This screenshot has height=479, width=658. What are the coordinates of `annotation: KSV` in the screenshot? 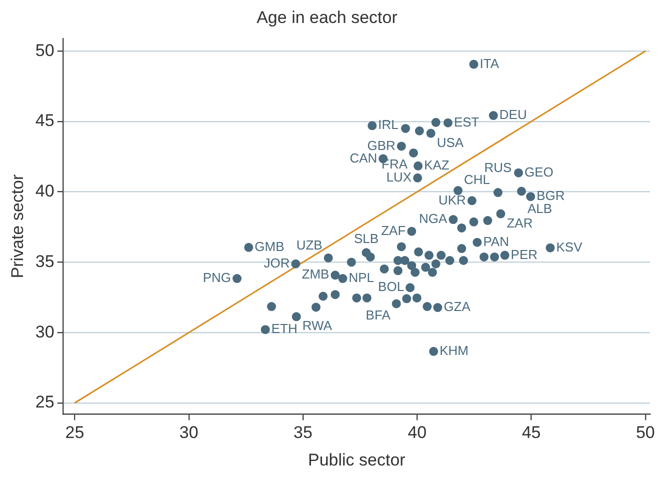 It's located at (569, 246).